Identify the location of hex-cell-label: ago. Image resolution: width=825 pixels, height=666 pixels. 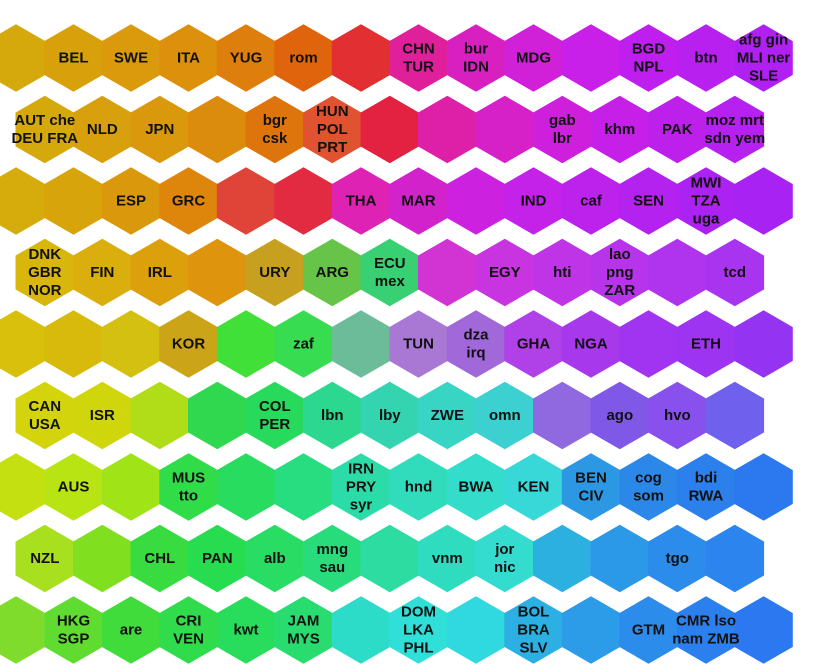
(619, 415).